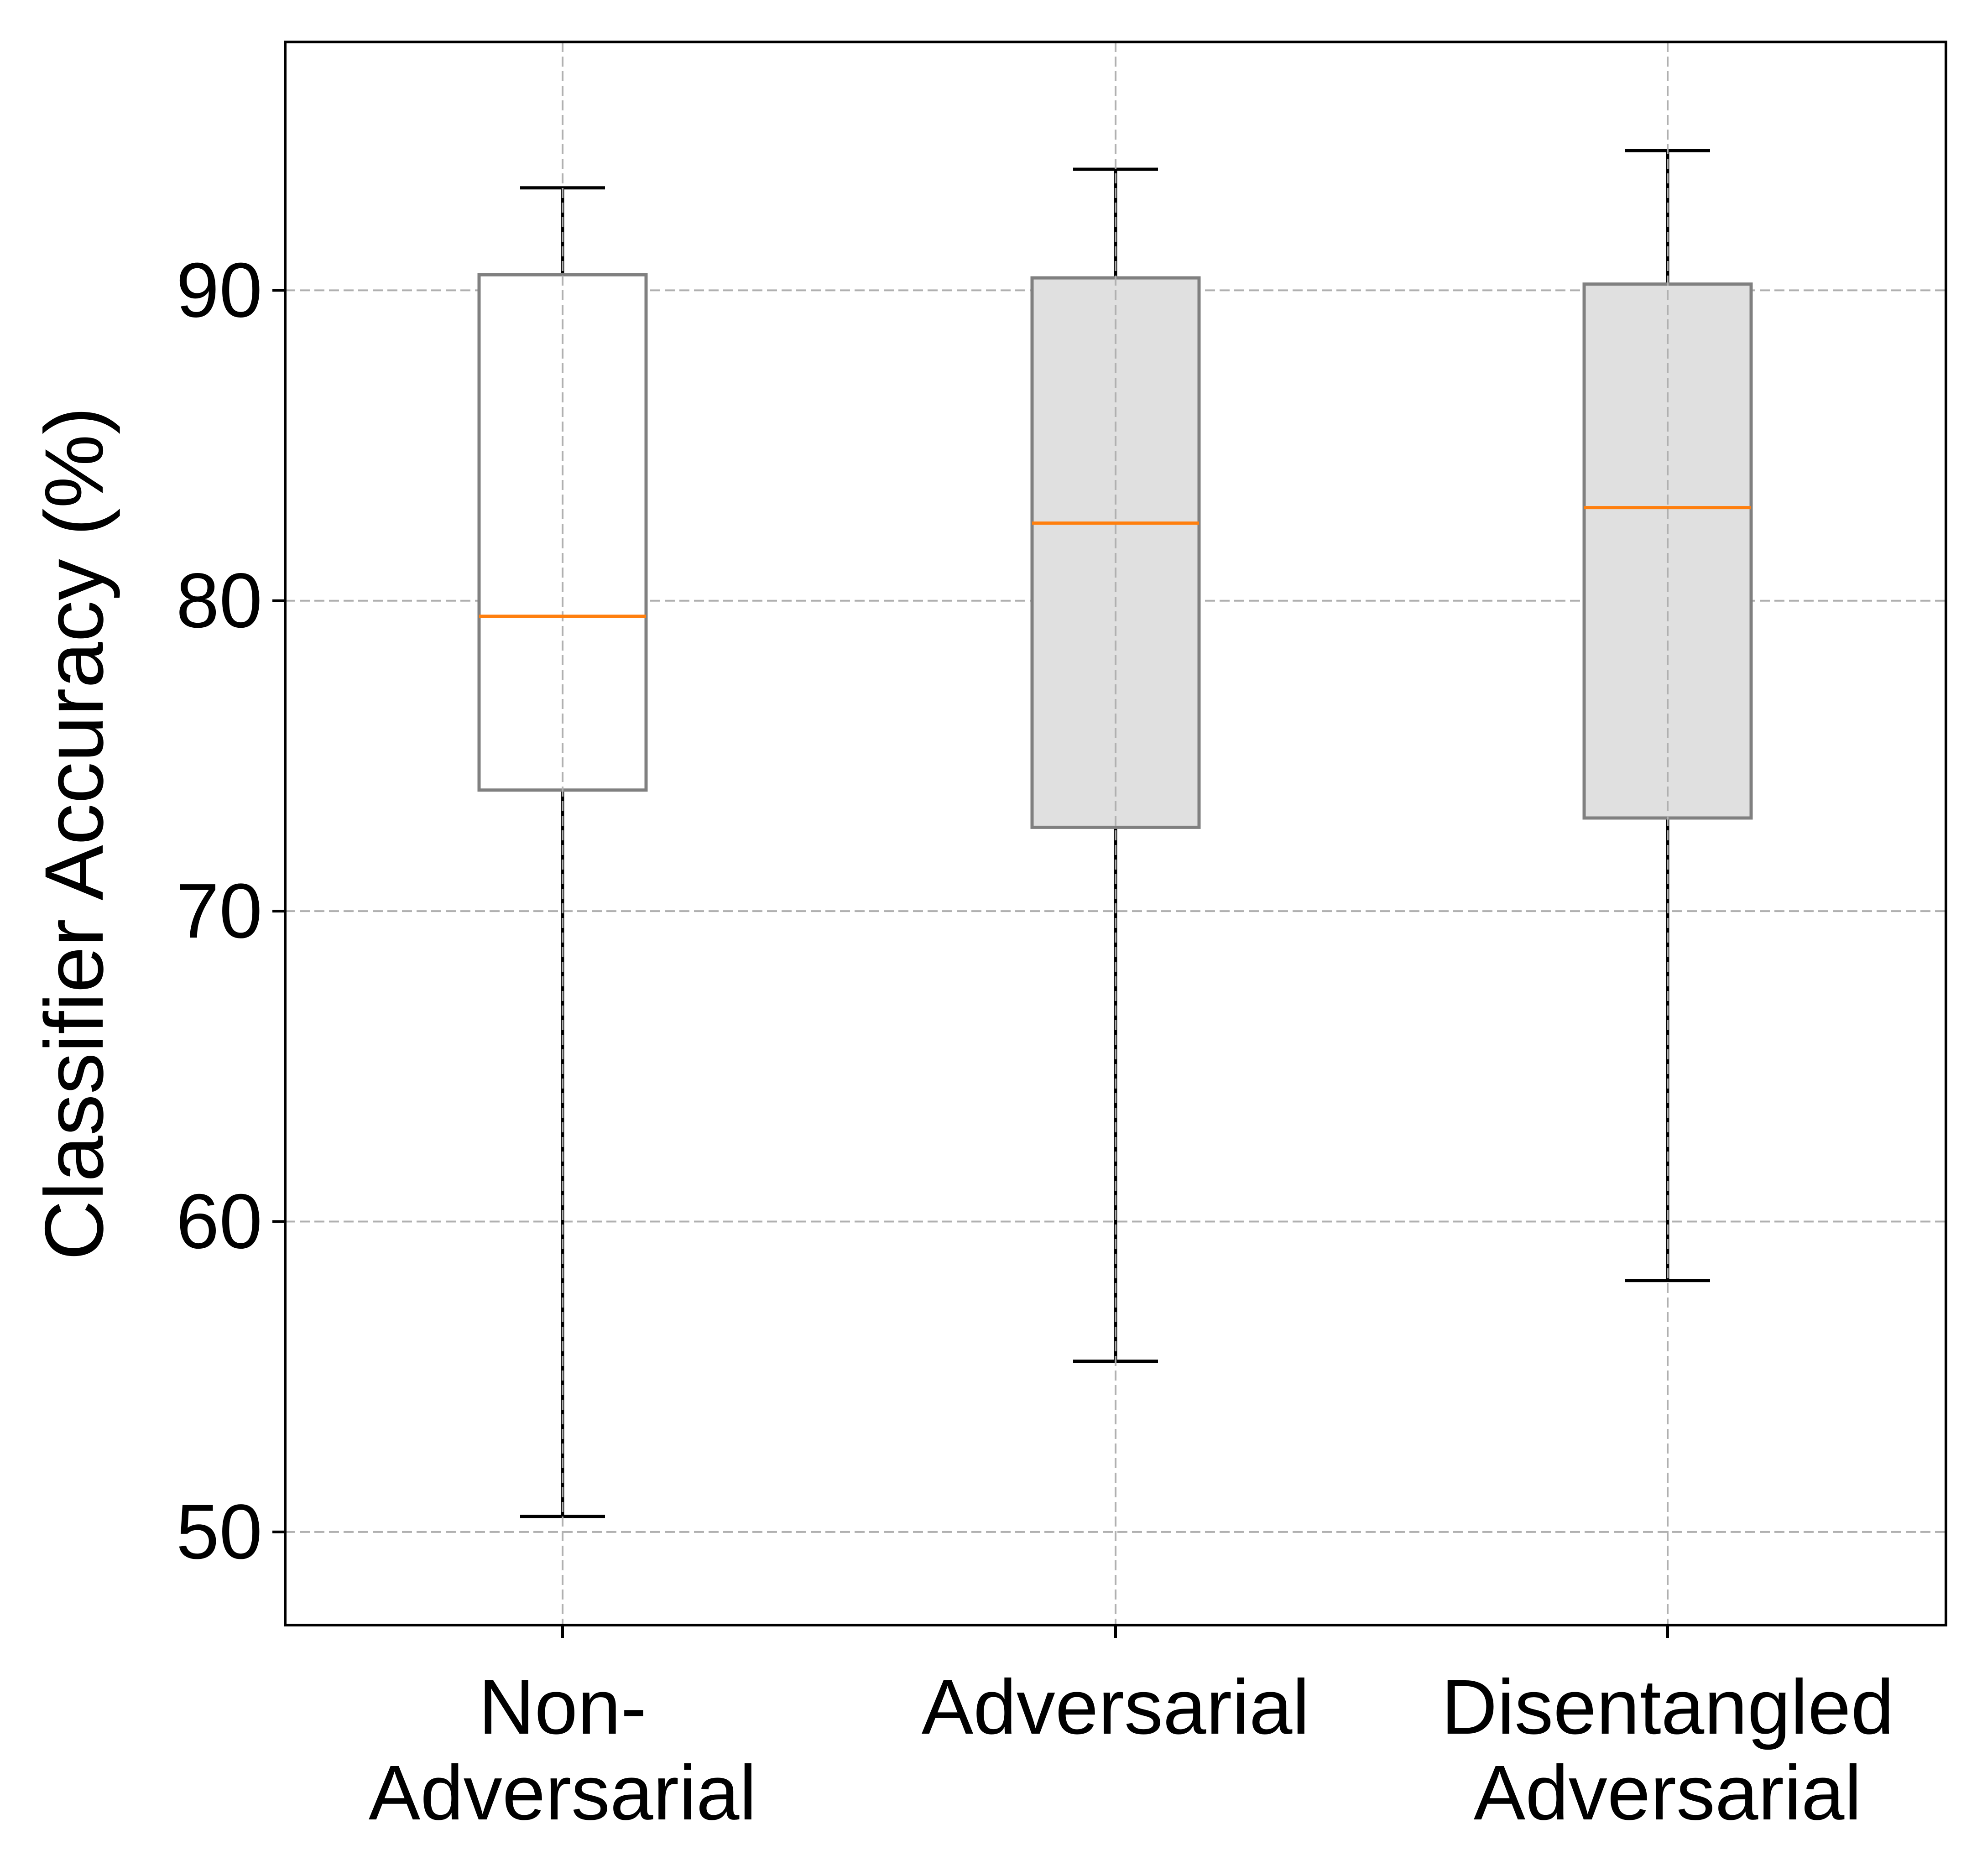  I want to click on x-tick-label: Disentangled Adversarial, so click(1667, 1750).